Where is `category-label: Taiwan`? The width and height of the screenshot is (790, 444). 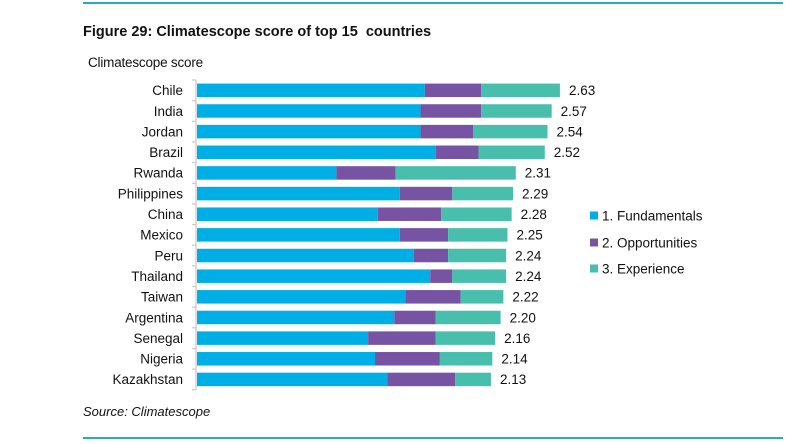
category-label: Taiwan is located at coordinates (162, 297).